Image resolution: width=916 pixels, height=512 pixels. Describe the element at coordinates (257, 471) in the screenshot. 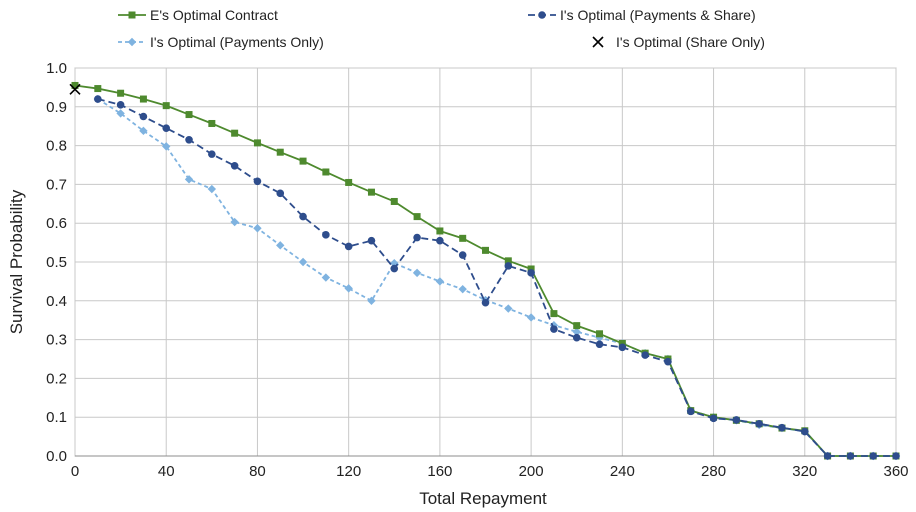

I see `x-tick-label: 80` at that location.